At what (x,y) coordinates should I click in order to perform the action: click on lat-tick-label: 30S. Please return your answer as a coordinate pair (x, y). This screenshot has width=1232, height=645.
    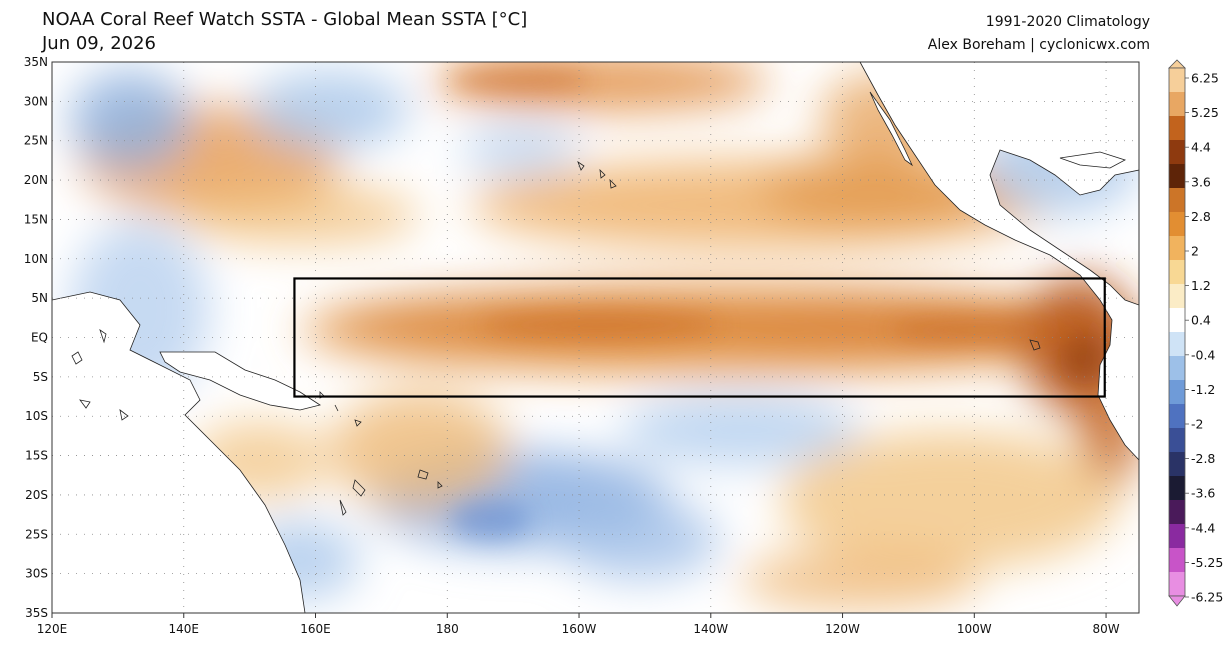
    Looking at the image, I should click on (36, 574).